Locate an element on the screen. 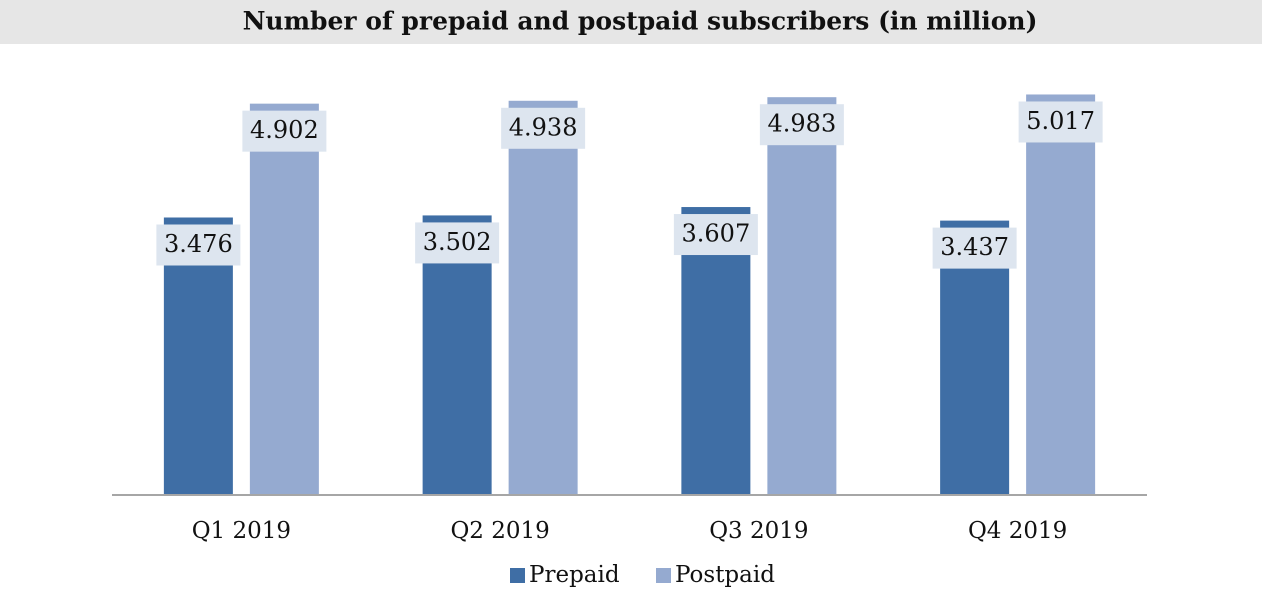  value-label: 4.983 is located at coordinates (802, 124).